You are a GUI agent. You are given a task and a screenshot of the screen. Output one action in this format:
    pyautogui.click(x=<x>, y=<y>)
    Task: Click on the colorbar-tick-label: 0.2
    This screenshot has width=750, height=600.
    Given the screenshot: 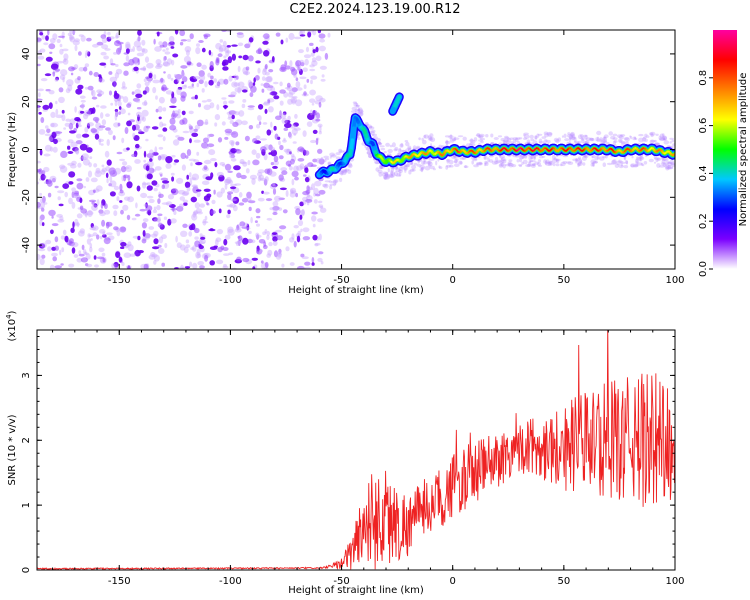 What is the action you would take?
    pyautogui.click(x=703, y=221)
    